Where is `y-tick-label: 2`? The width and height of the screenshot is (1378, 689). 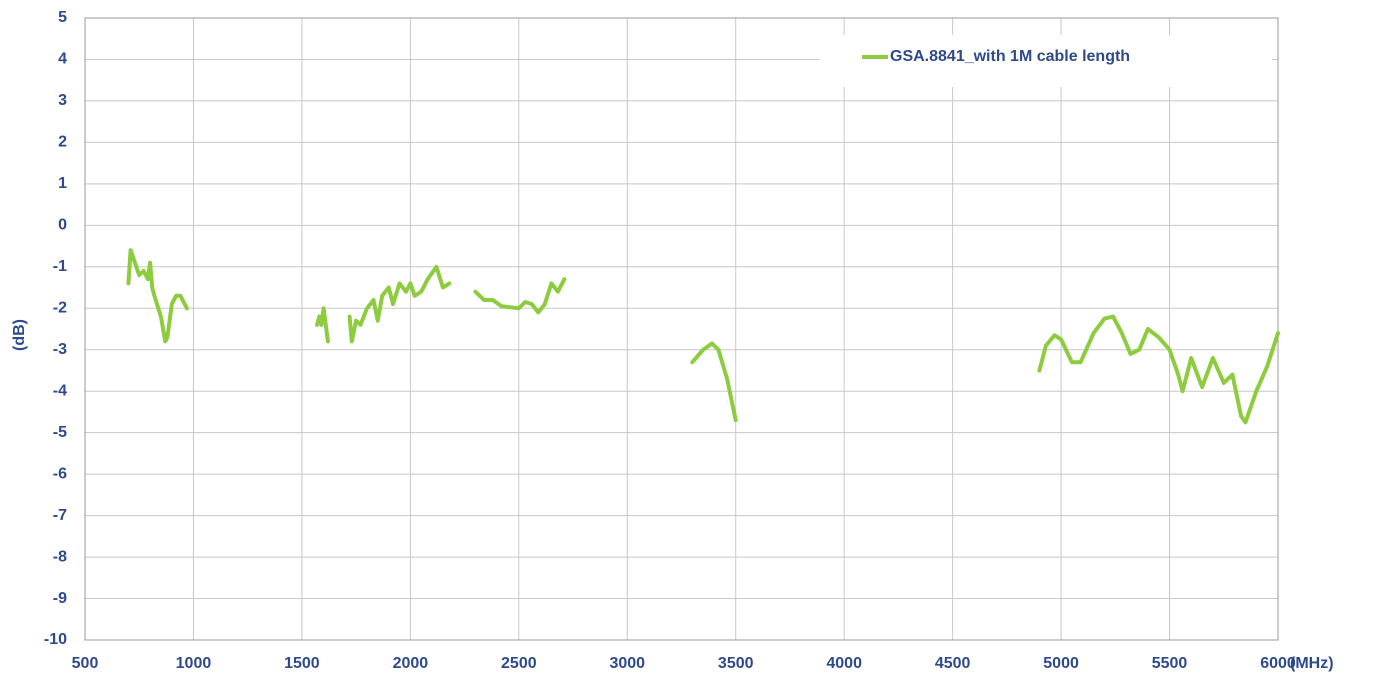
y-tick-label: 2 is located at coordinates (62, 142).